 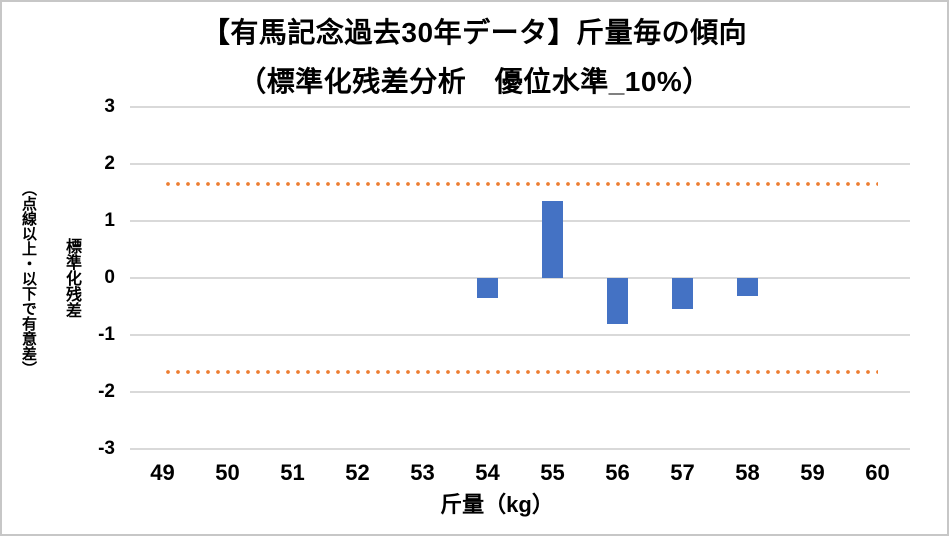 I want to click on y-tick-label--2: -2, so click(x=106, y=391).